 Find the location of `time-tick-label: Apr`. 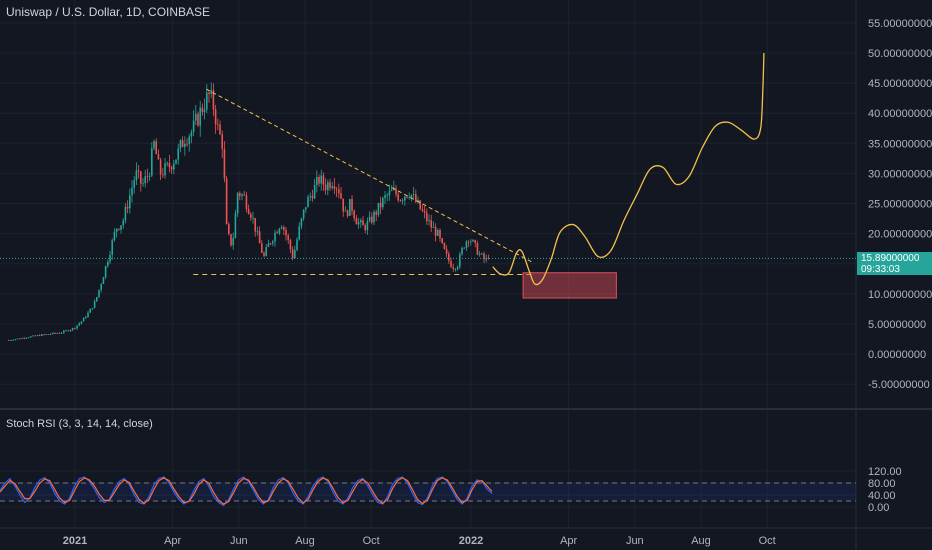

time-tick-label: Apr is located at coordinates (568, 541).